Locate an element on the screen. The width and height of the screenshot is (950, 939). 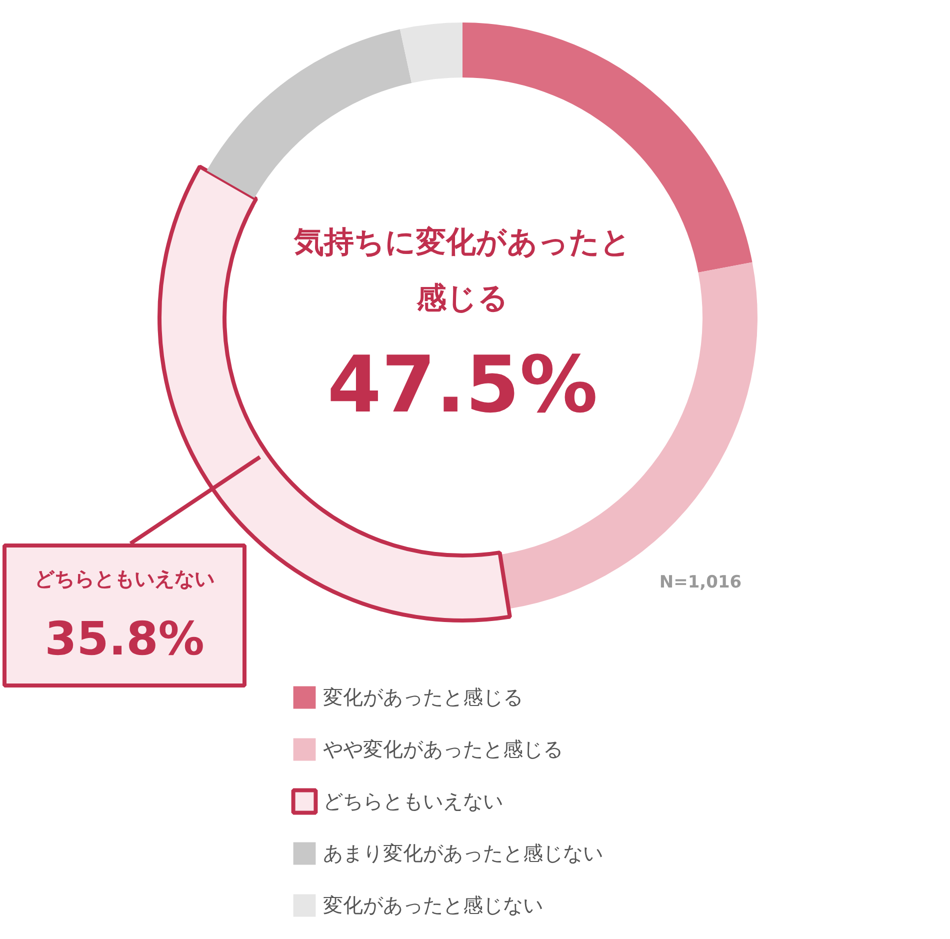
text: 35.8% is located at coordinates (124, 639).